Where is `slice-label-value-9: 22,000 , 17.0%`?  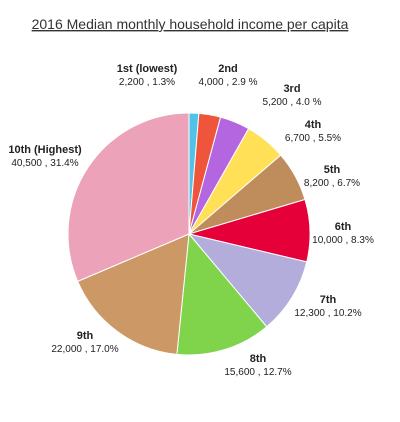 slice-label-value-9: 22,000 , 17.0% is located at coordinates (84, 349).